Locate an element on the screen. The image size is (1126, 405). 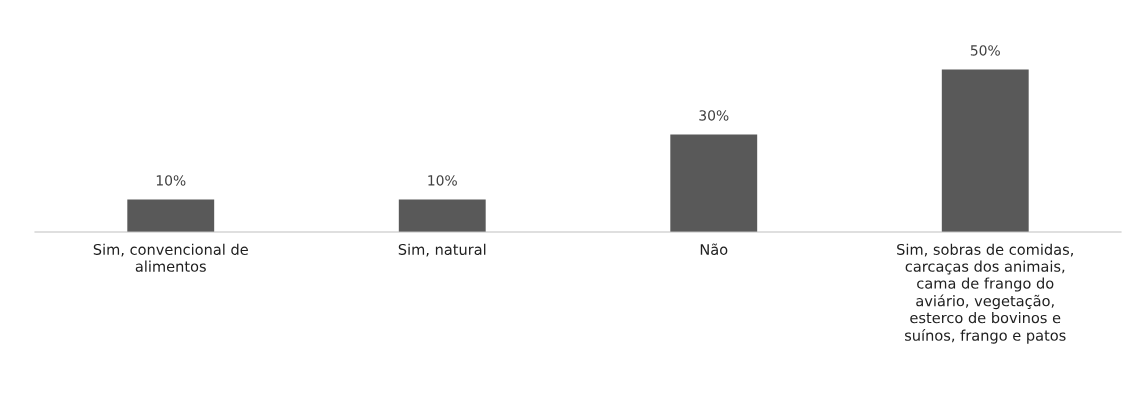
x-tick-label: Não is located at coordinates (714, 249).